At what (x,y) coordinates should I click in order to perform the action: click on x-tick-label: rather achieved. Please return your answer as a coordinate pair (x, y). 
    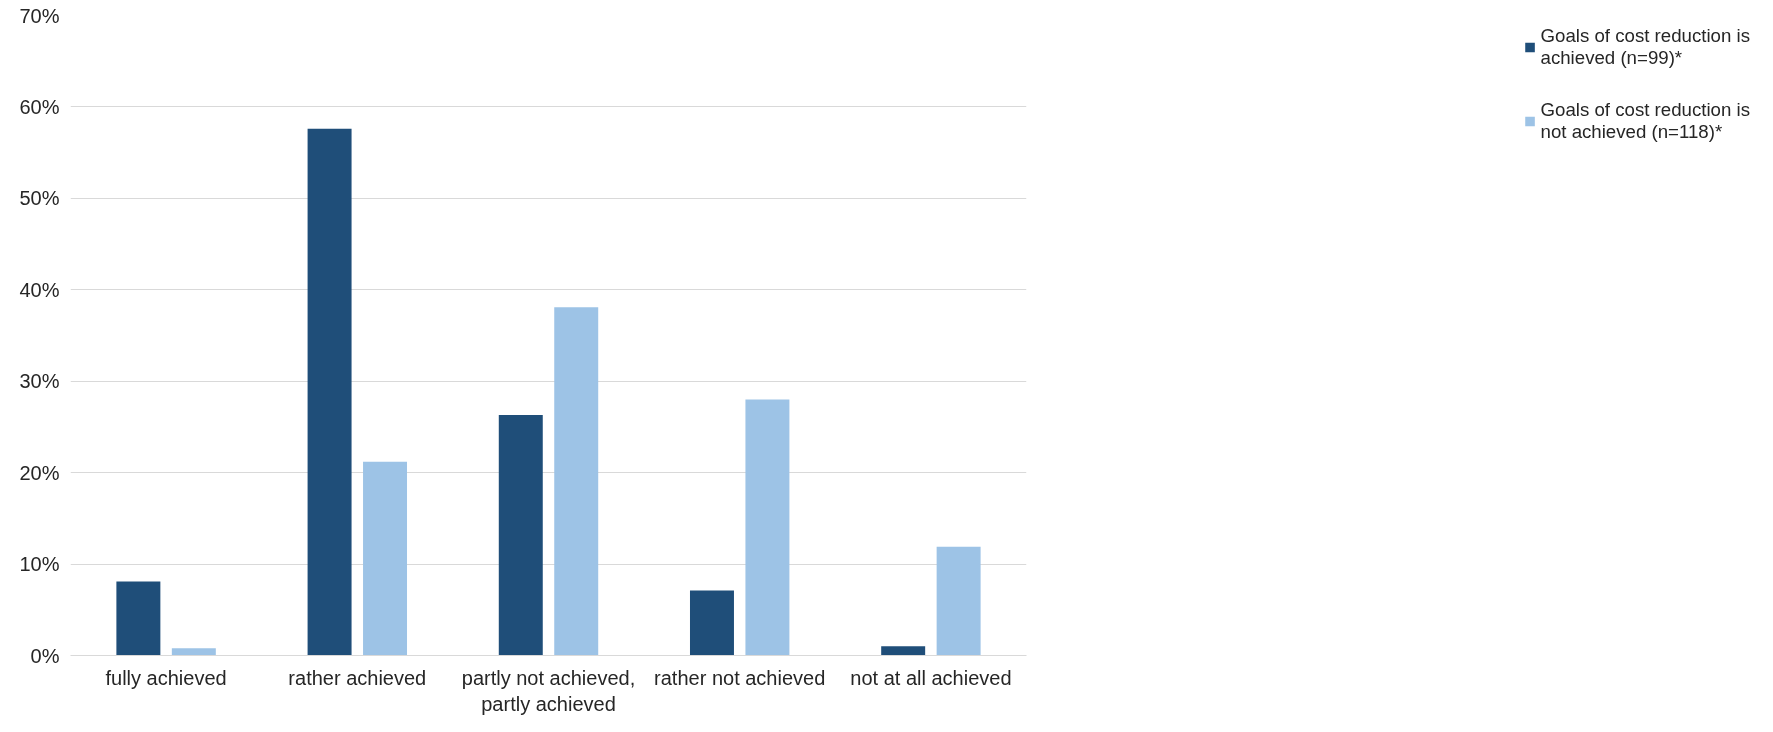
    Looking at the image, I should click on (357, 677).